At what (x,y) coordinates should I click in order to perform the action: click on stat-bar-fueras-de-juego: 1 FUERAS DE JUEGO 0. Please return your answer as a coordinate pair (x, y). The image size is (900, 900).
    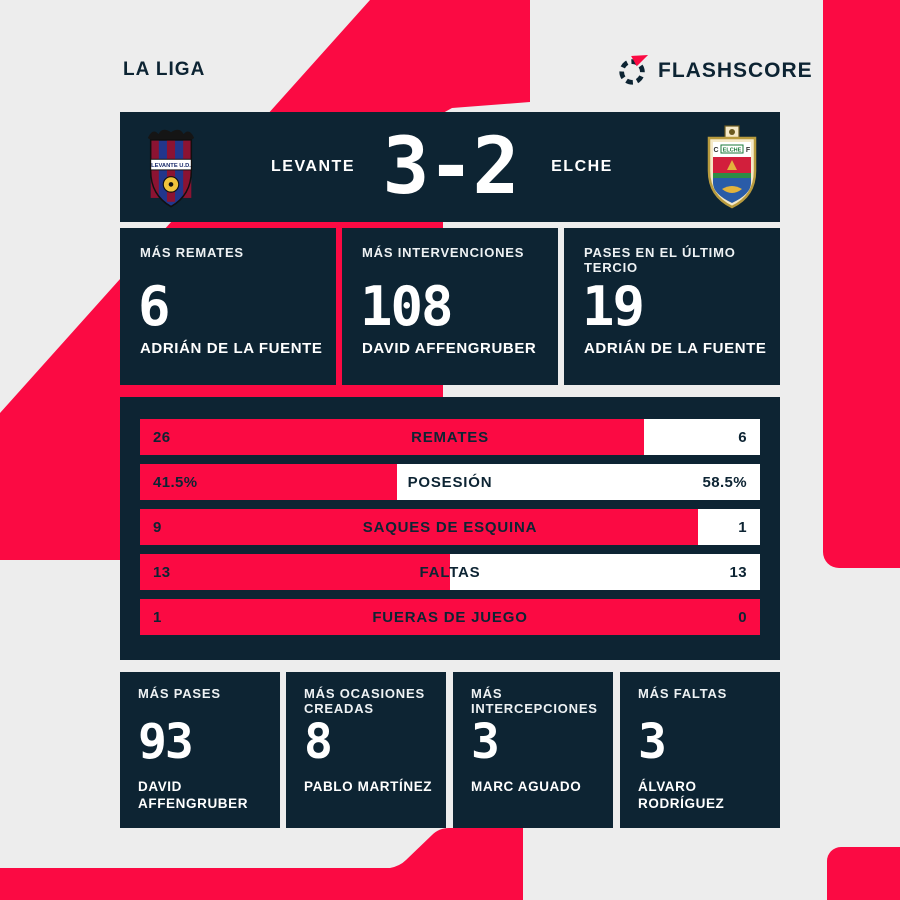
    Looking at the image, I should click on (450, 617).